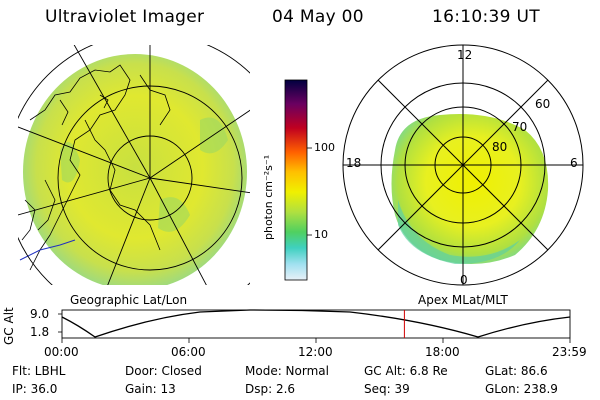 The width and height of the screenshot is (600, 400). I want to click on date-label: 04 May 00, so click(318, 17).